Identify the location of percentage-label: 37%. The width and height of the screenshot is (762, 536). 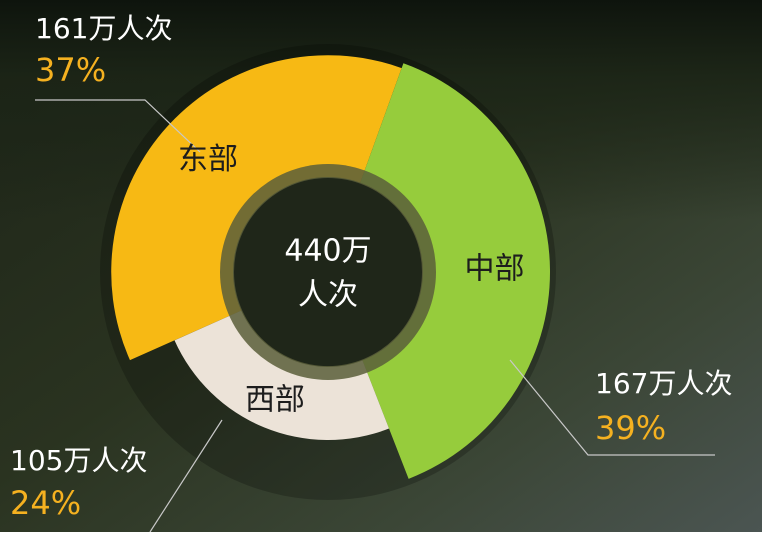
(70, 70).